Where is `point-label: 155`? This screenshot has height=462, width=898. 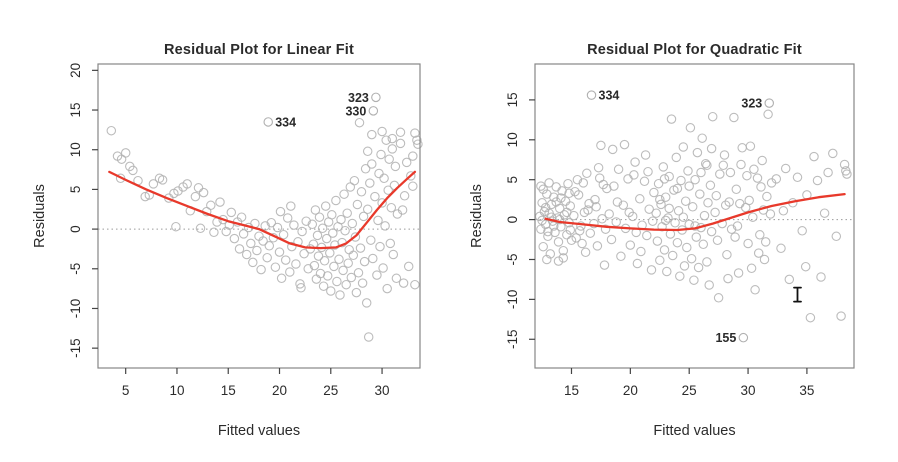
point-label: 155 is located at coordinates (725, 338).